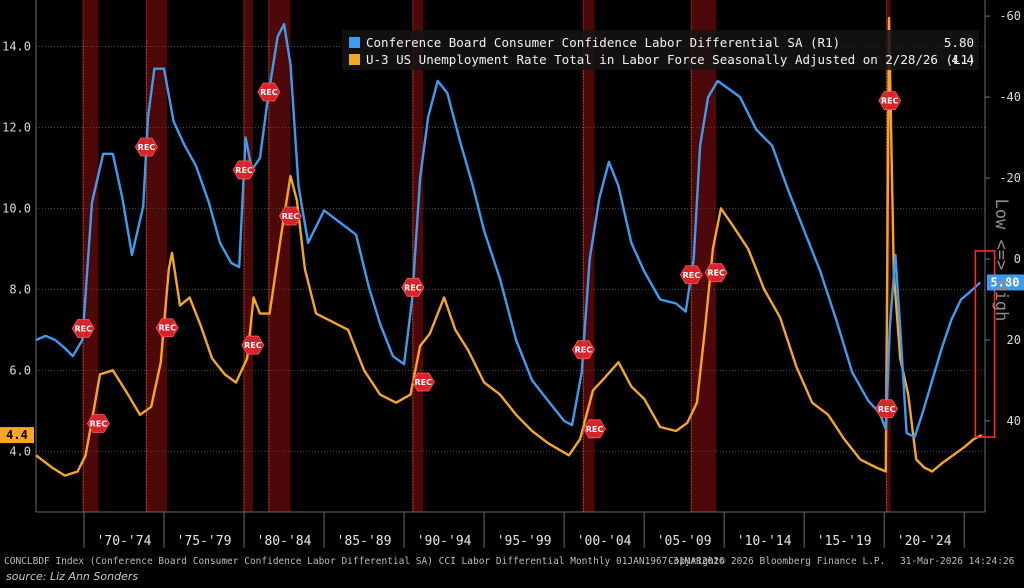 This screenshot has height=588, width=1024. What do you see at coordinates (604, 541) in the screenshot?
I see `x-tick-label: '00-'04` at bounding box center [604, 541].